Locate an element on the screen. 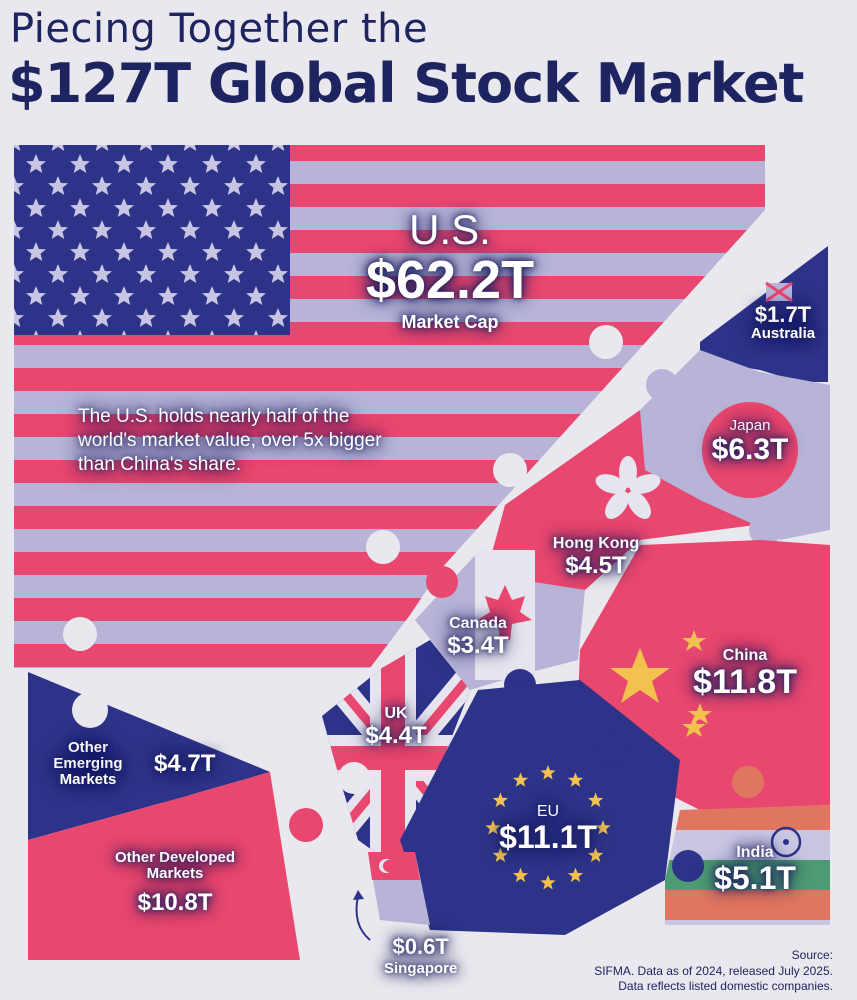 Image resolution: width=857 pixels, height=1000 pixels. canada-value: $3.4T is located at coordinates (478, 645).